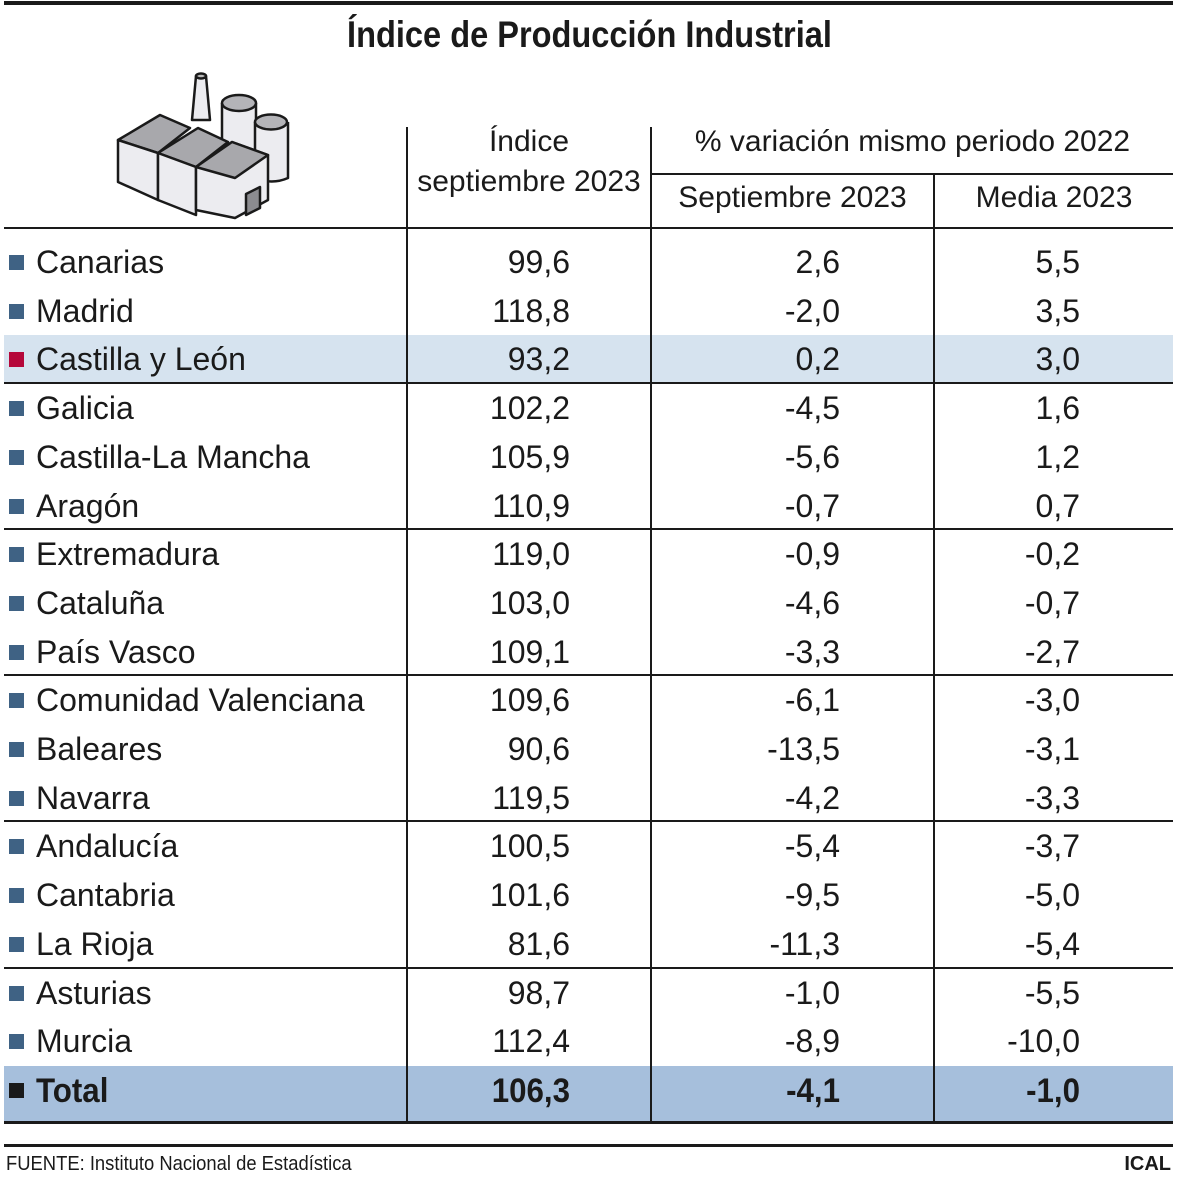  What do you see at coordinates (588, 1122) in the screenshot?
I see `table-bottom-rule` at bounding box center [588, 1122].